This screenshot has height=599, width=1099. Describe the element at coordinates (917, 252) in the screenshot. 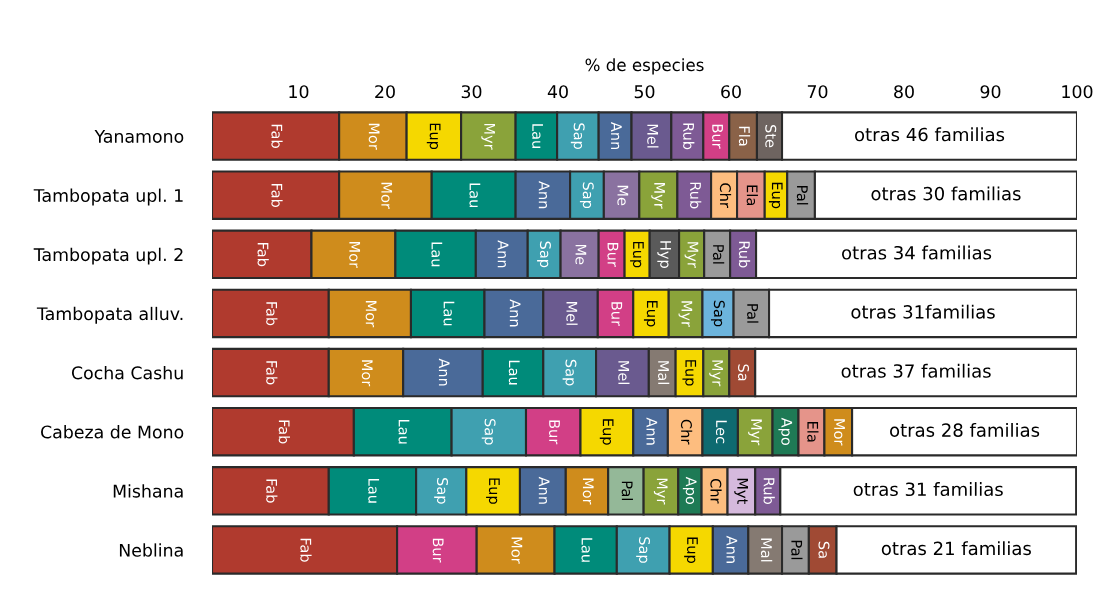

I see `data-label: otras 34 familias` at that location.